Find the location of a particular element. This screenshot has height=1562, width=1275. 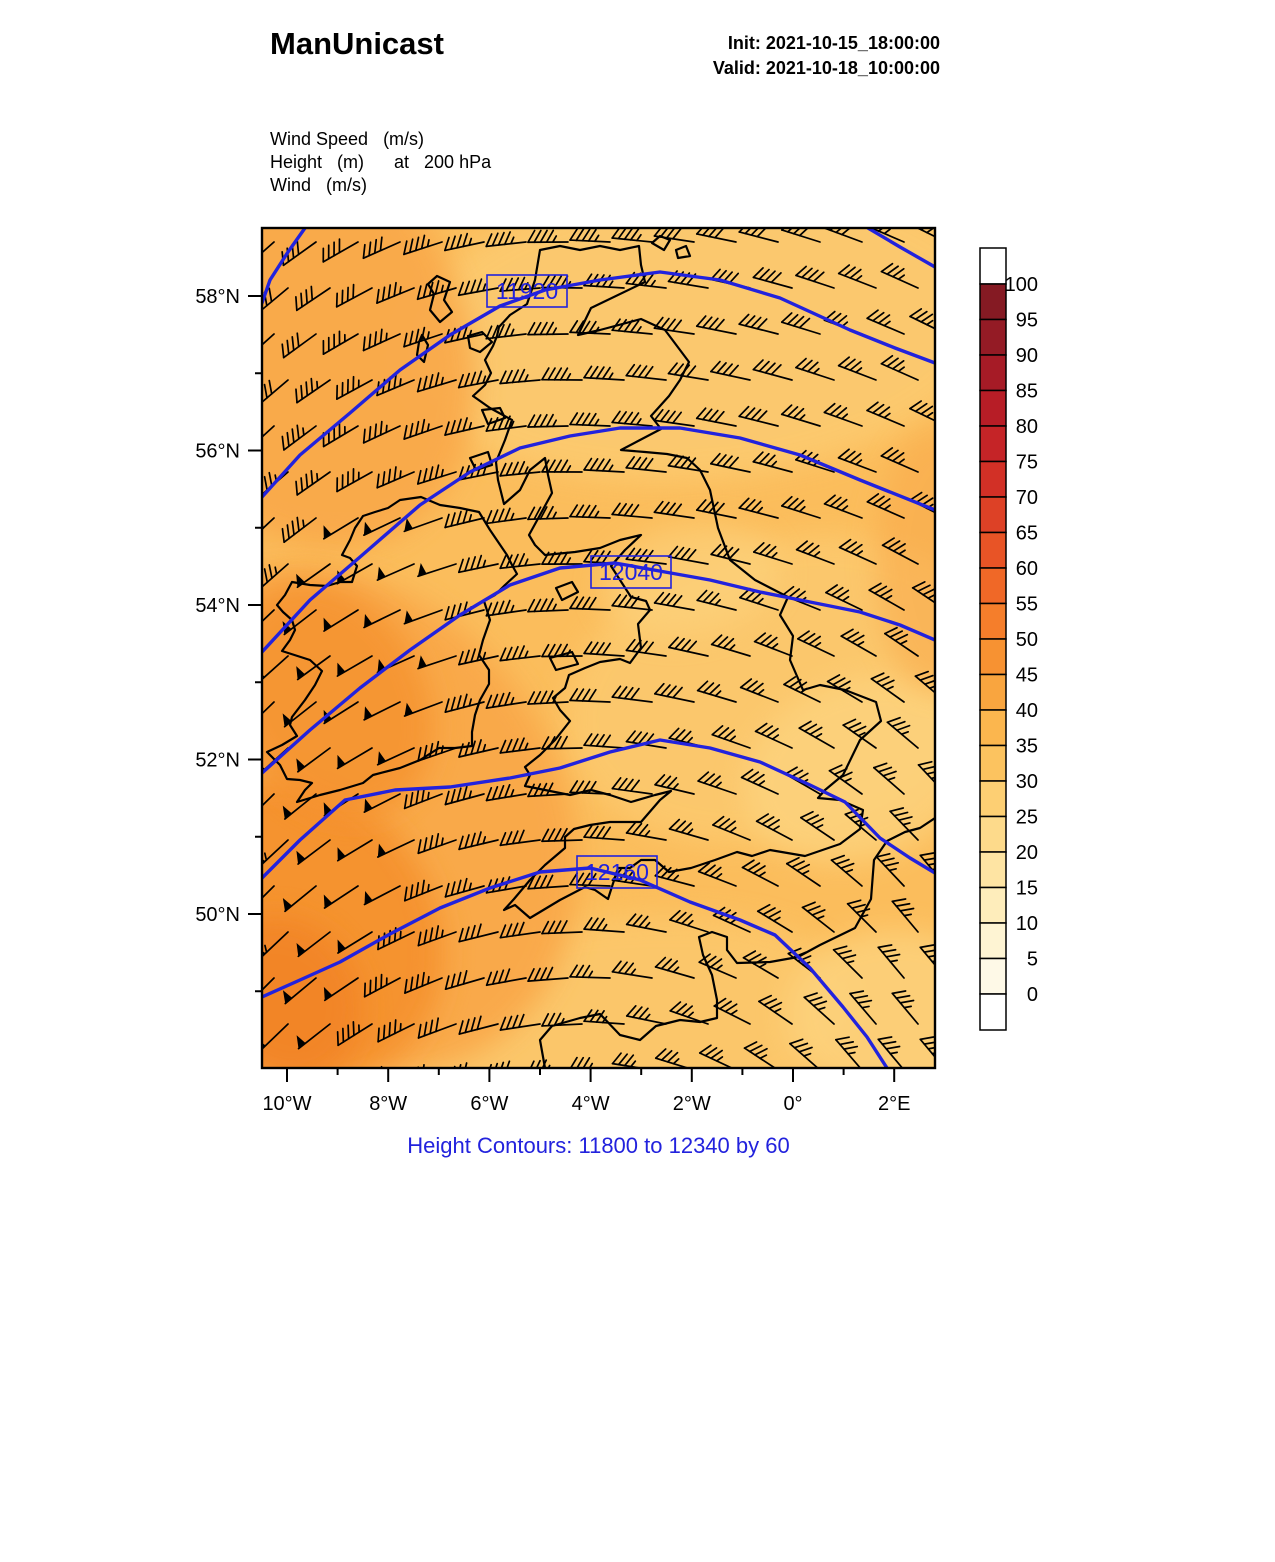

x-axis-tick-label: 6°W is located at coordinates (489, 1104).